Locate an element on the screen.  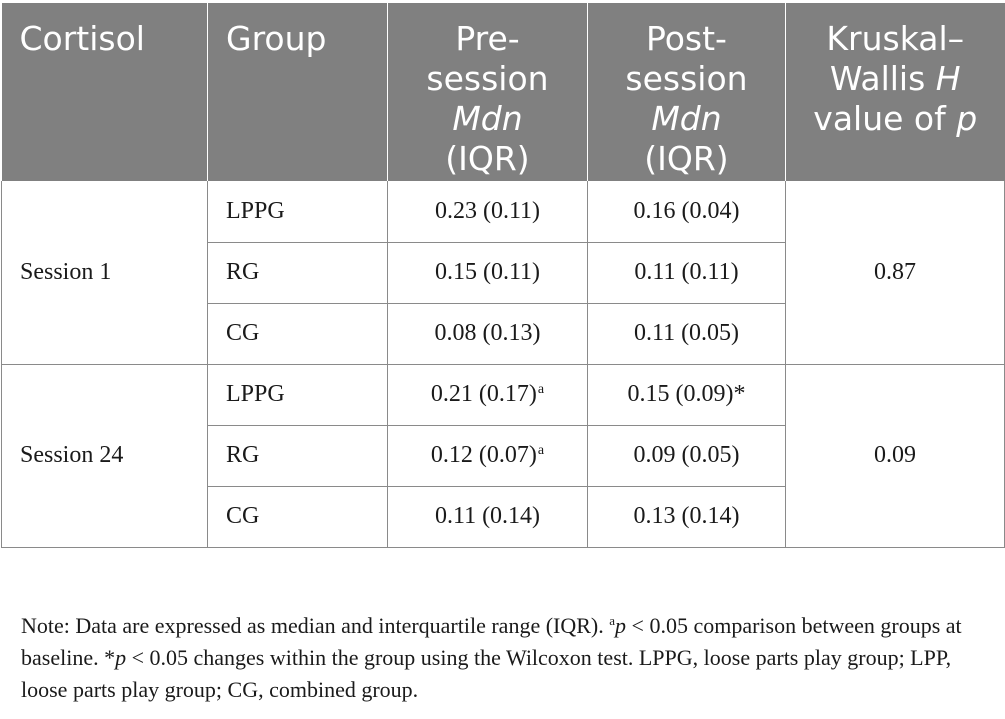
p-value-cell: 0.09 is located at coordinates (895, 455).